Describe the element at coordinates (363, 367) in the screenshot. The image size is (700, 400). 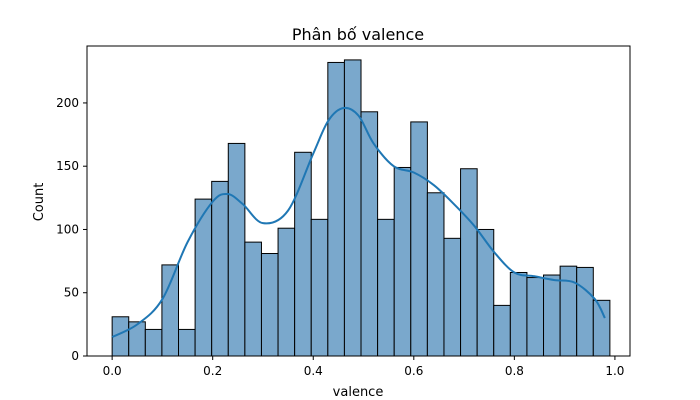
I see `x-axis: 0.0 0.2 0.4 0.6 0.8 1.0` at that location.